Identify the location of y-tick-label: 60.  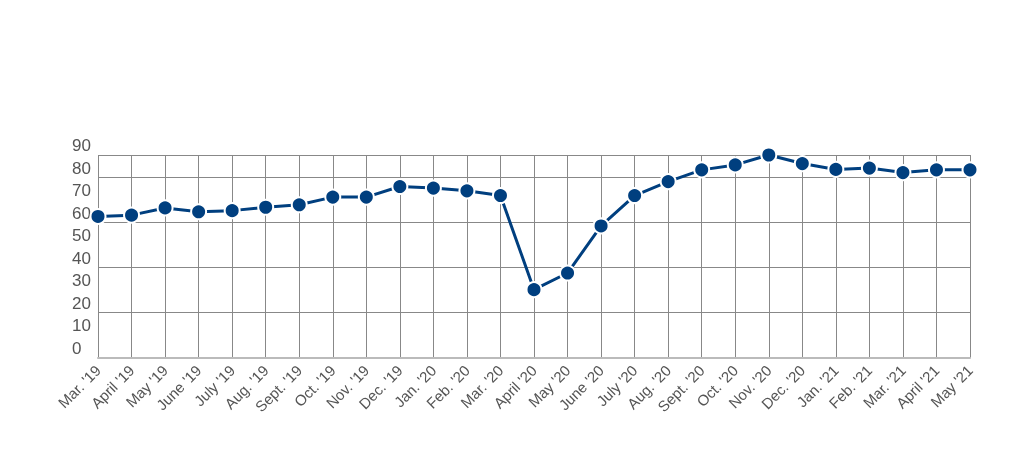
(81, 213).